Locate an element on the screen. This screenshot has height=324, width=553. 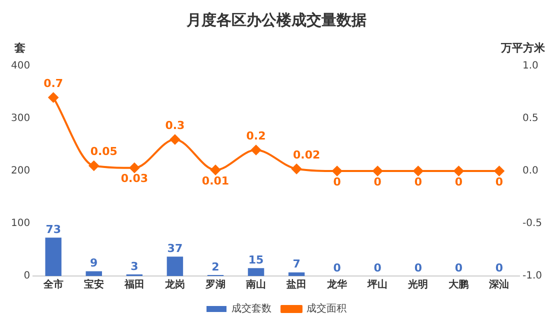
data-label: 73 is located at coordinates (54, 229).